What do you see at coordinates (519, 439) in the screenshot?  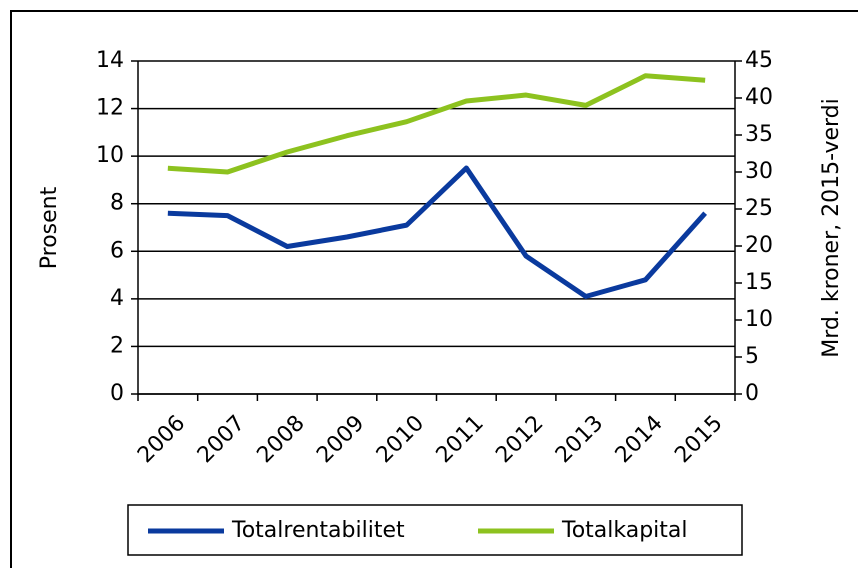 I see `x-tick-label: 2012` at bounding box center [519, 439].